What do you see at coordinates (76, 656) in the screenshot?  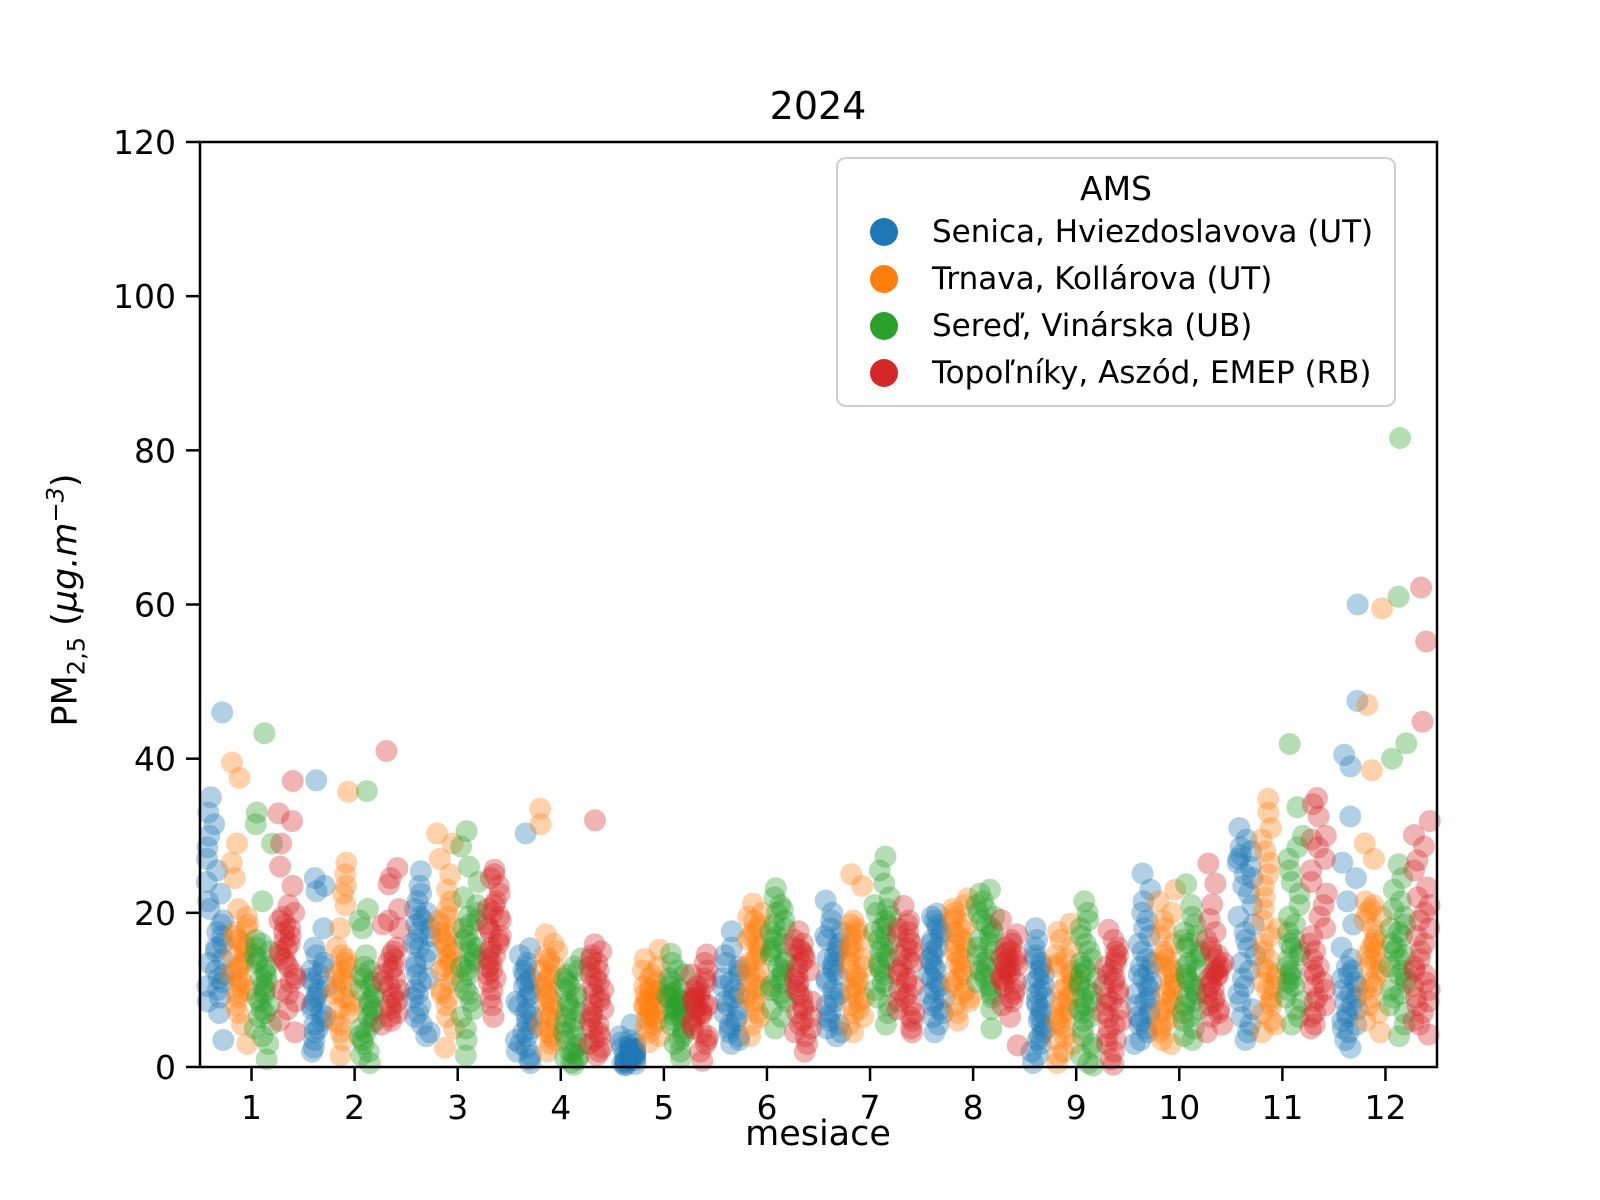 I see `y-label-subscript: 2,5` at bounding box center [76, 656].